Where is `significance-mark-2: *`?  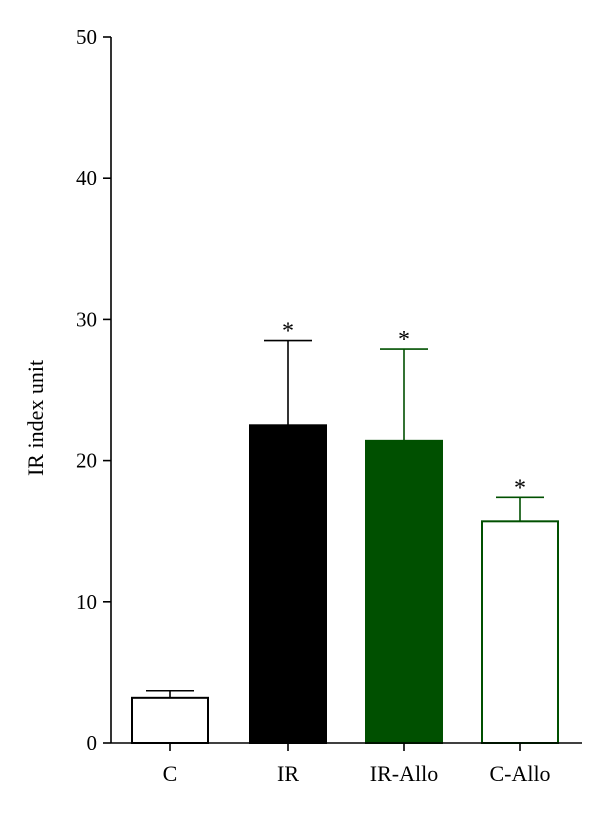
significance-mark-2: * is located at coordinates (404, 340).